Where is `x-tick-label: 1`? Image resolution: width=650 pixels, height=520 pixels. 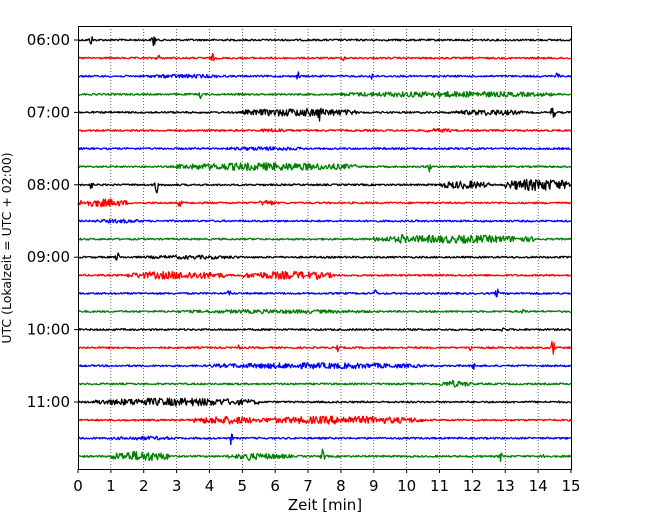
x-tick-label: 1 is located at coordinates (111, 486).